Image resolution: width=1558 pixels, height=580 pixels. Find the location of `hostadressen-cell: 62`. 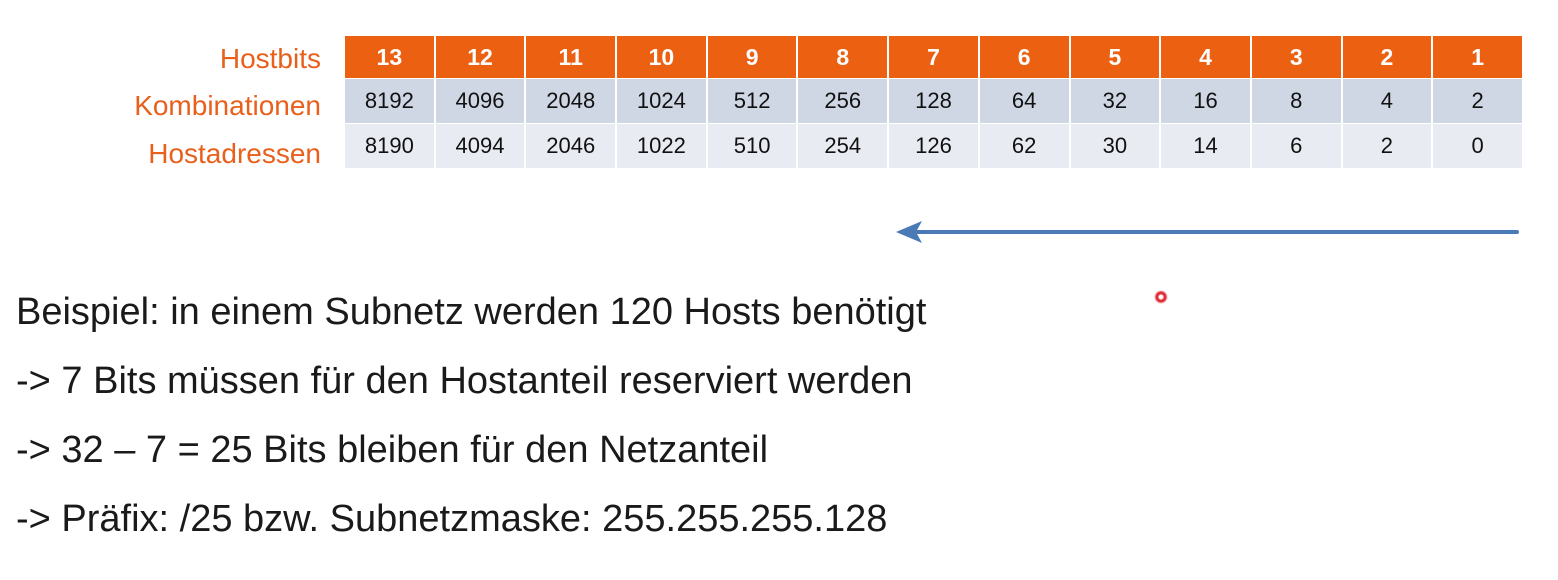

hostadressen-cell: 62 is located at coordinates (1024, 146).